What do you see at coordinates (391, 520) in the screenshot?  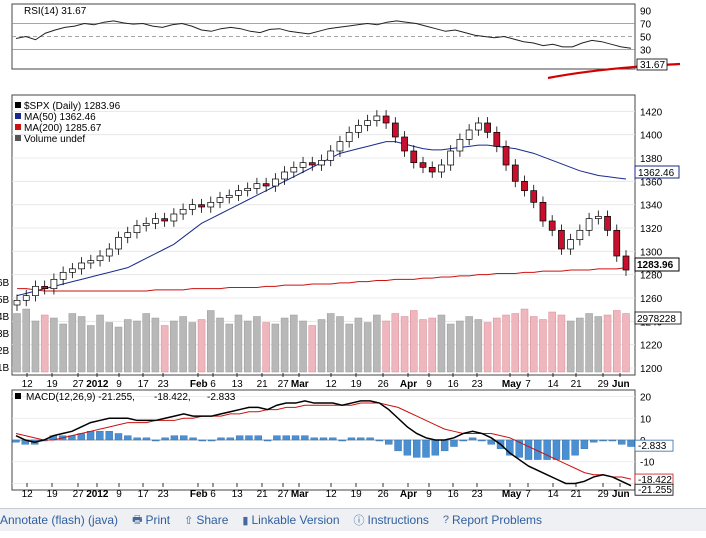 I see `instructions-link: ⓘ Instructions` at bounding box center [391, 520].